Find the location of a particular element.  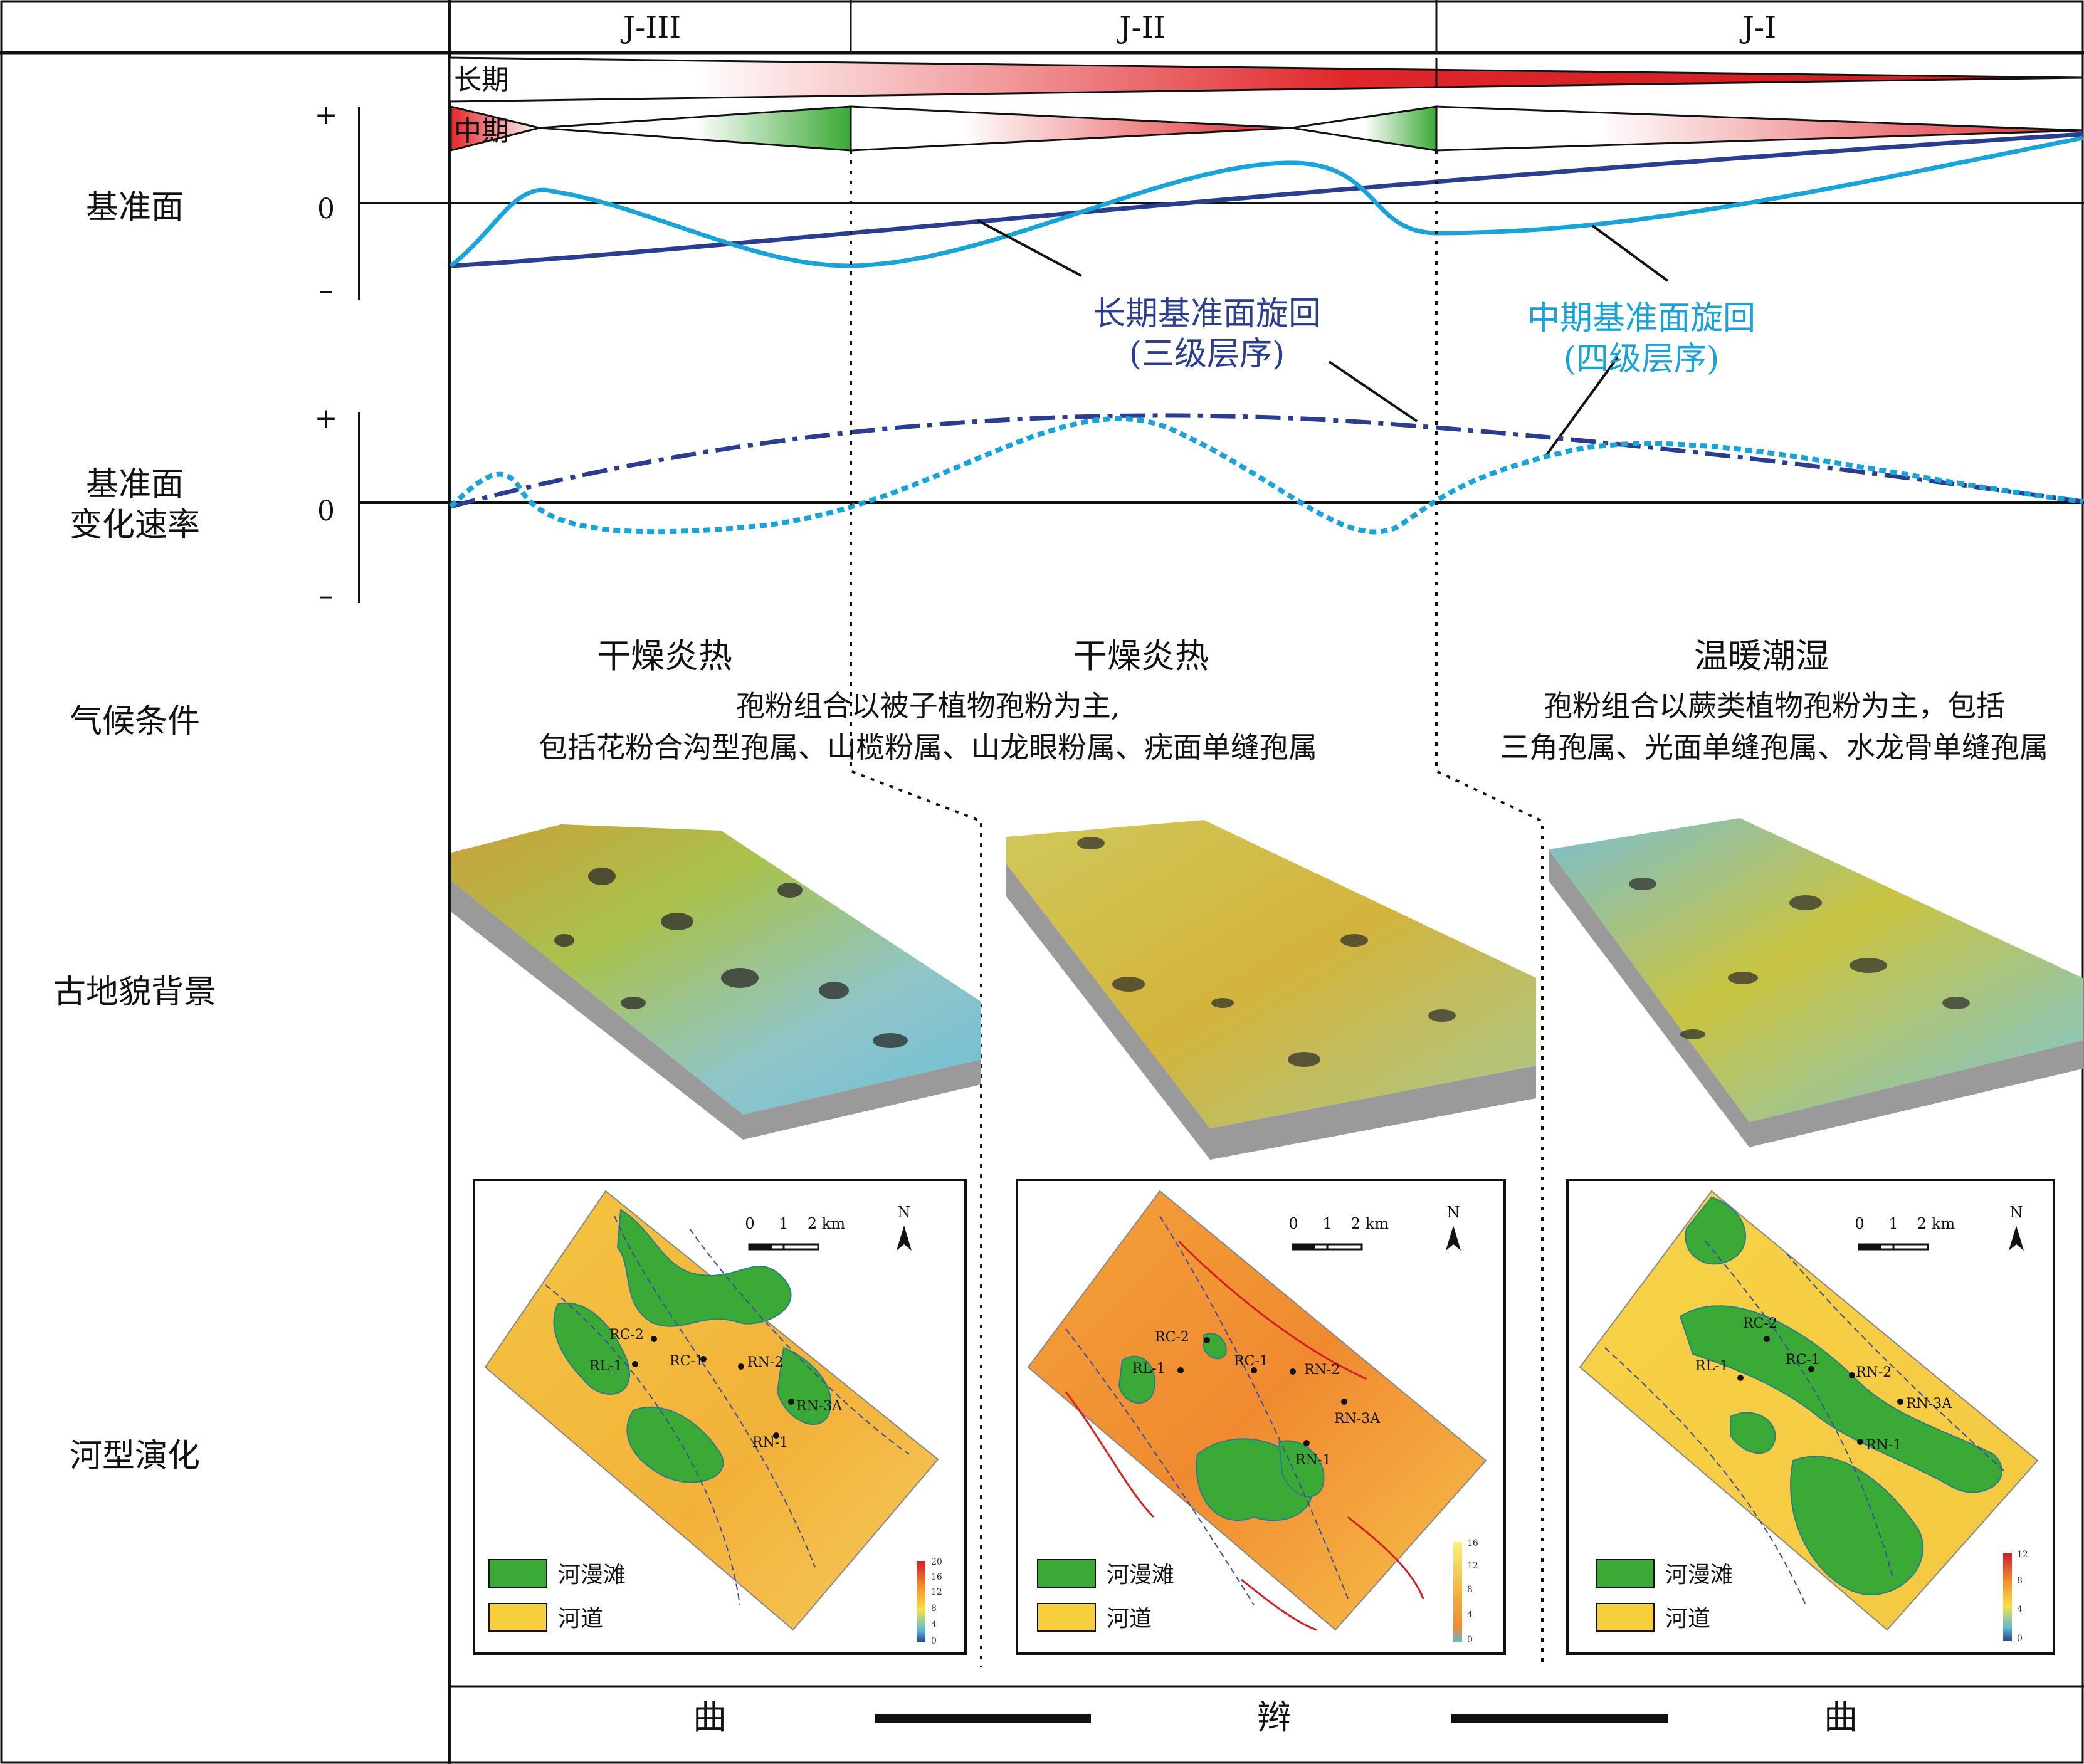

climate-desc-right-line2: 三角孢属、光面单缝孢属、水龙骨单缝孢属 is located at coordinates (1774, 747).